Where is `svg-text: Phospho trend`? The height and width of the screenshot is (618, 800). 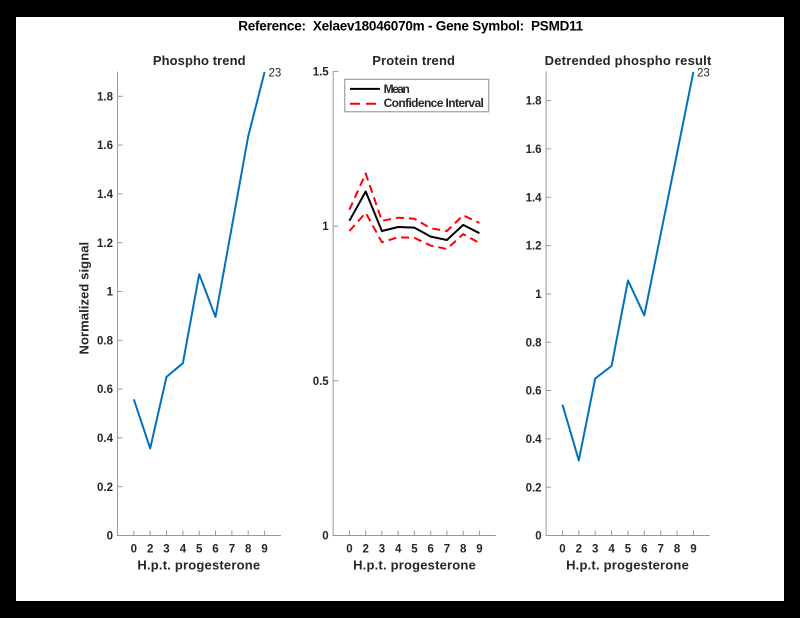 svg-text: Phospho trend is located at coordinates (199, 60).